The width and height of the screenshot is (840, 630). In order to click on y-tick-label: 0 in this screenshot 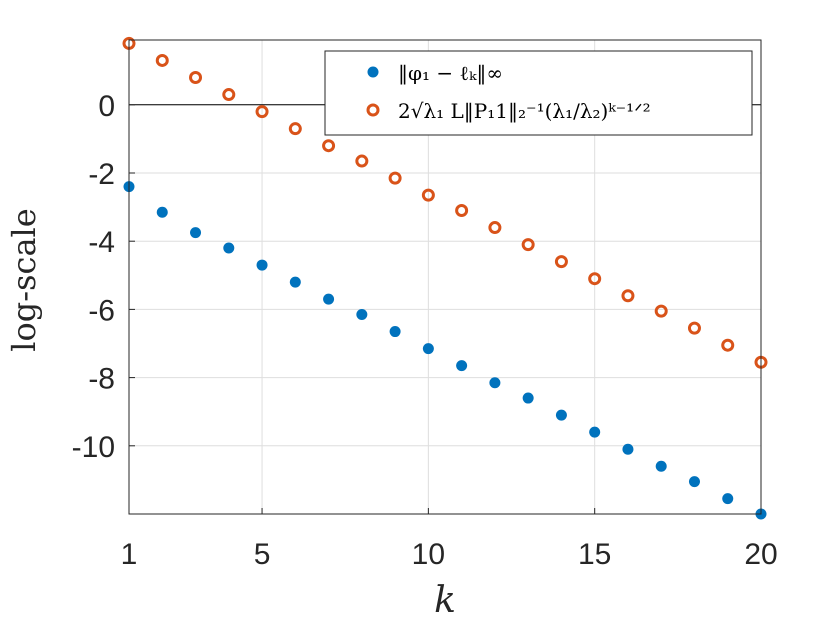, I will do `click(106, 106)`.